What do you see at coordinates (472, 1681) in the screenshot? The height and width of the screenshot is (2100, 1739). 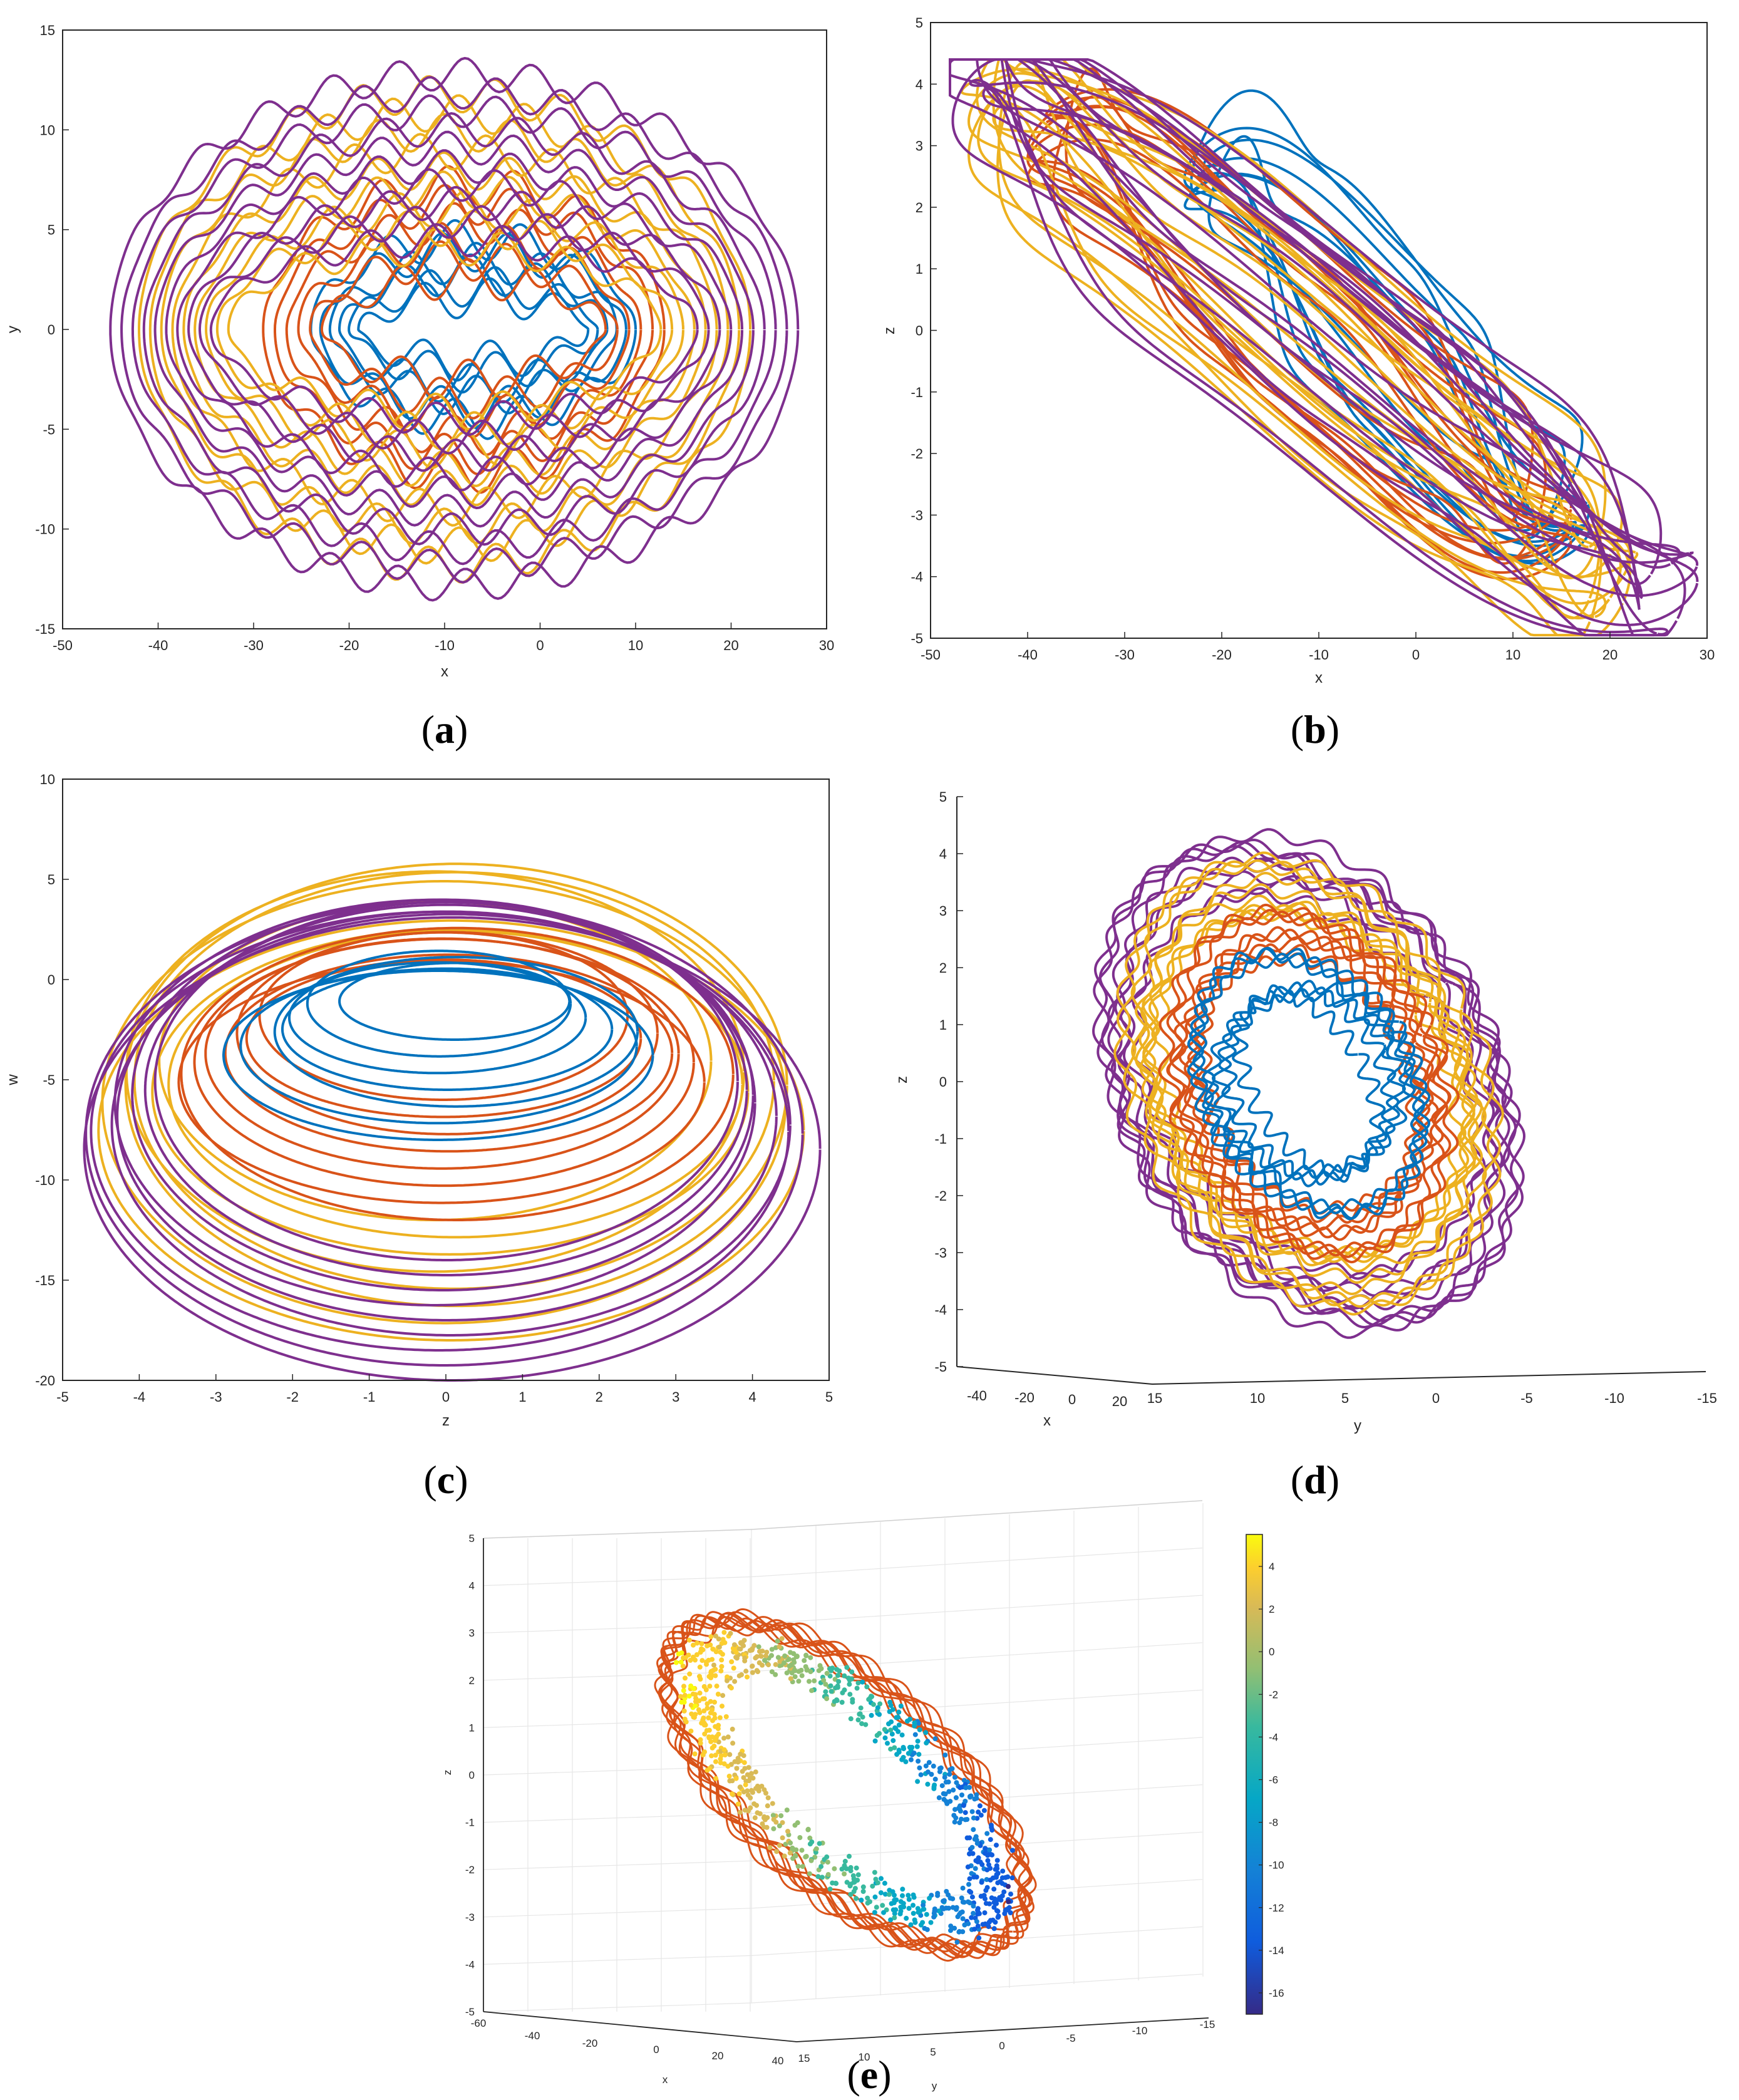 I see `z-tick-label: 2` at bounding box center [472, 1681].